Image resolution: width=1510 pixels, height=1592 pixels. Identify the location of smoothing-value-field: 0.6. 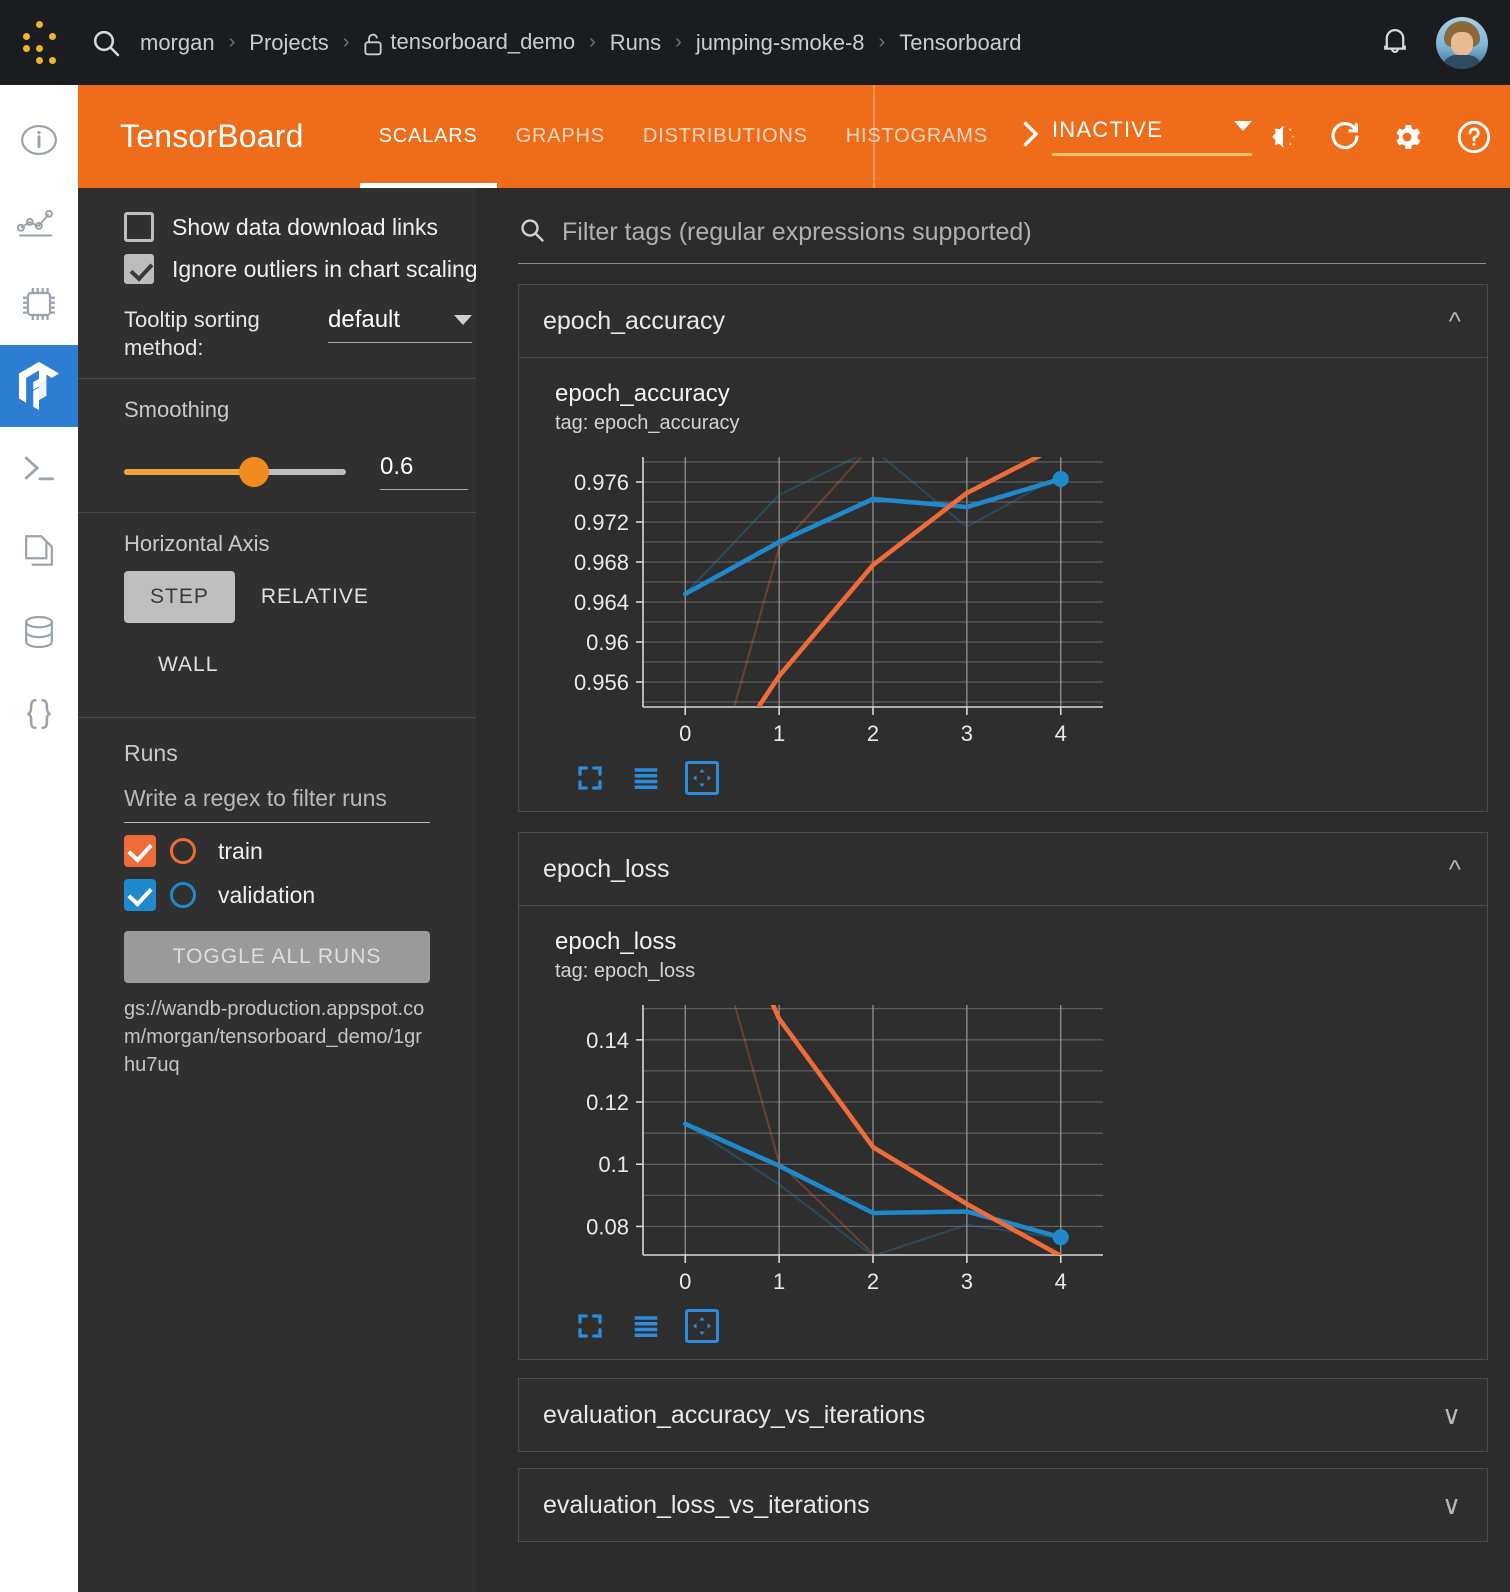
(424, 471).